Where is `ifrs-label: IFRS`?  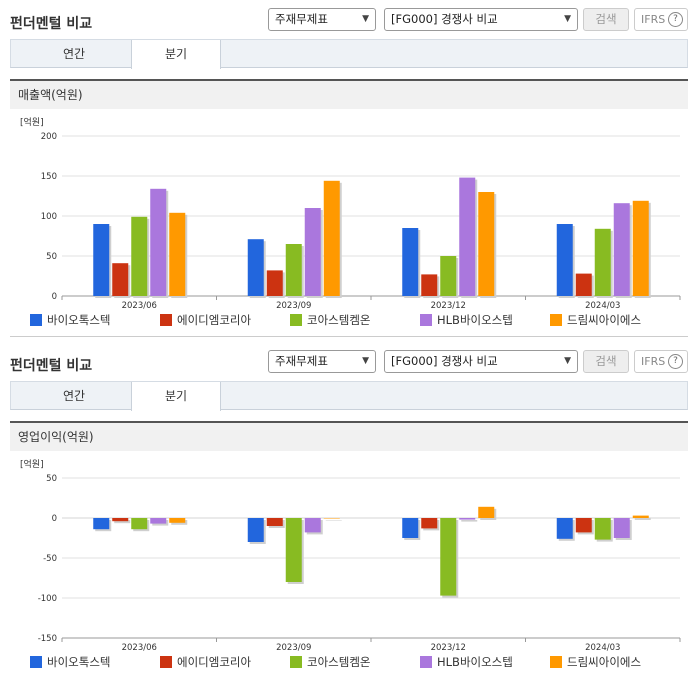 ifrs-label: IFRS is located at coordinates (653, 19).